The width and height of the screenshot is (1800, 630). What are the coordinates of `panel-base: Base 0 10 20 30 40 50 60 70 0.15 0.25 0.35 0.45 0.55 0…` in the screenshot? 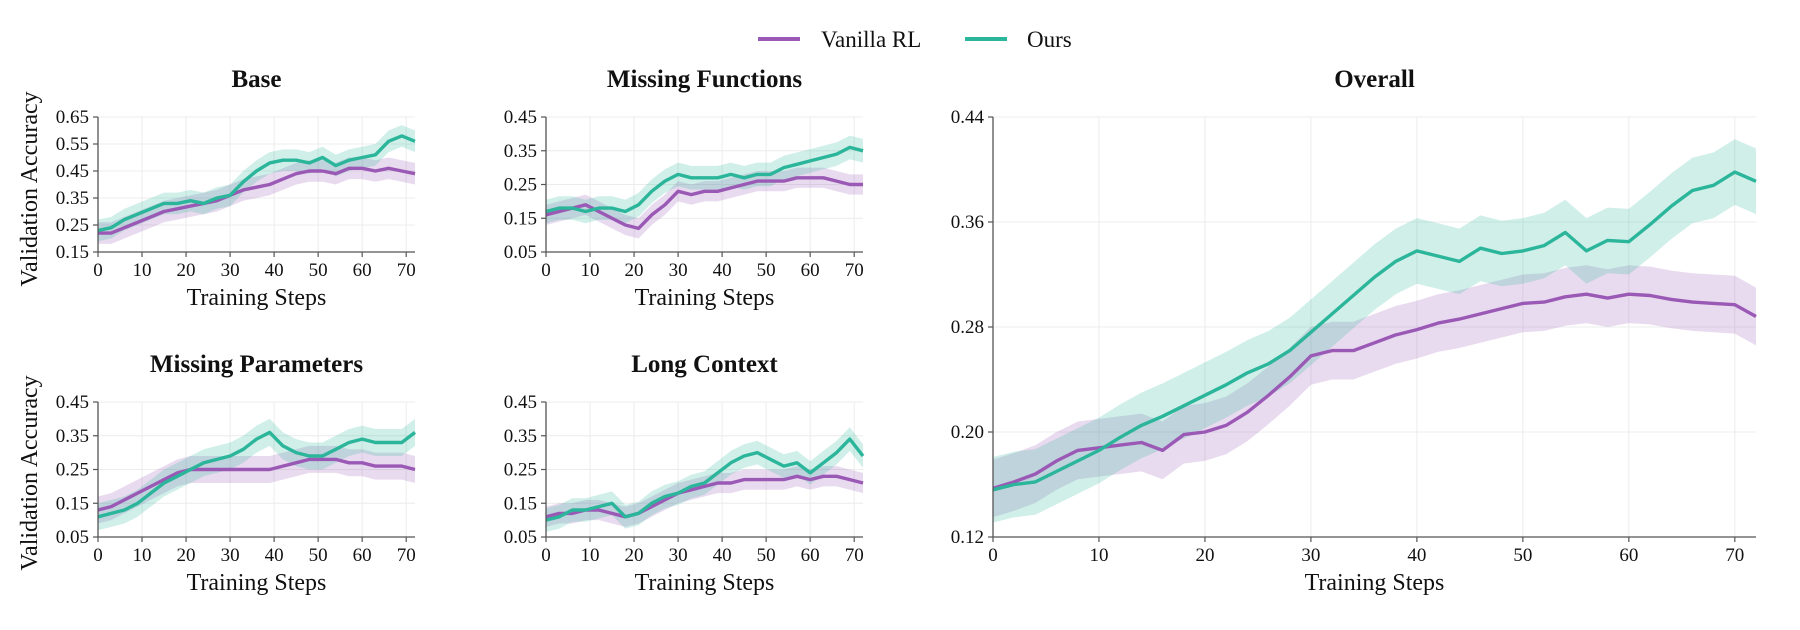 It's located at (236, 188).